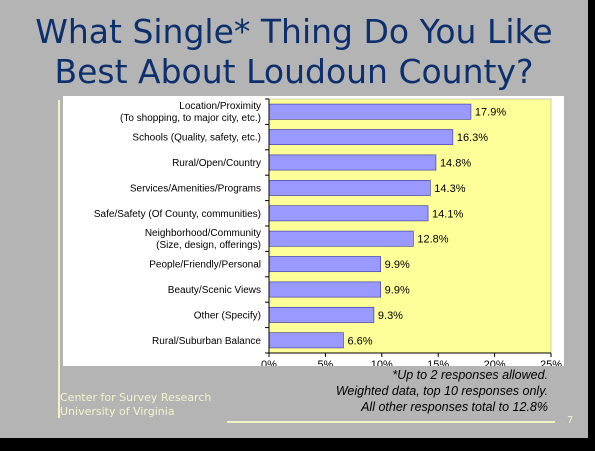  I want to click on category-label: (Size, design, offerings), so click(208, 245).